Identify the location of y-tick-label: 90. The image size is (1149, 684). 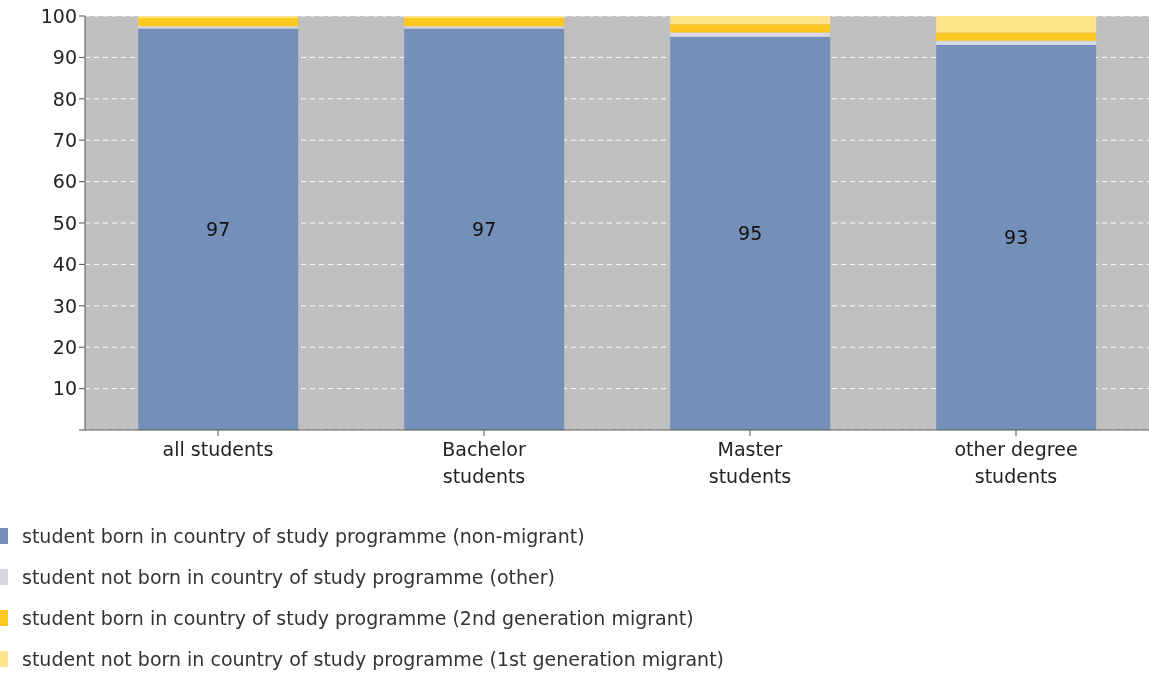
(64, 57).